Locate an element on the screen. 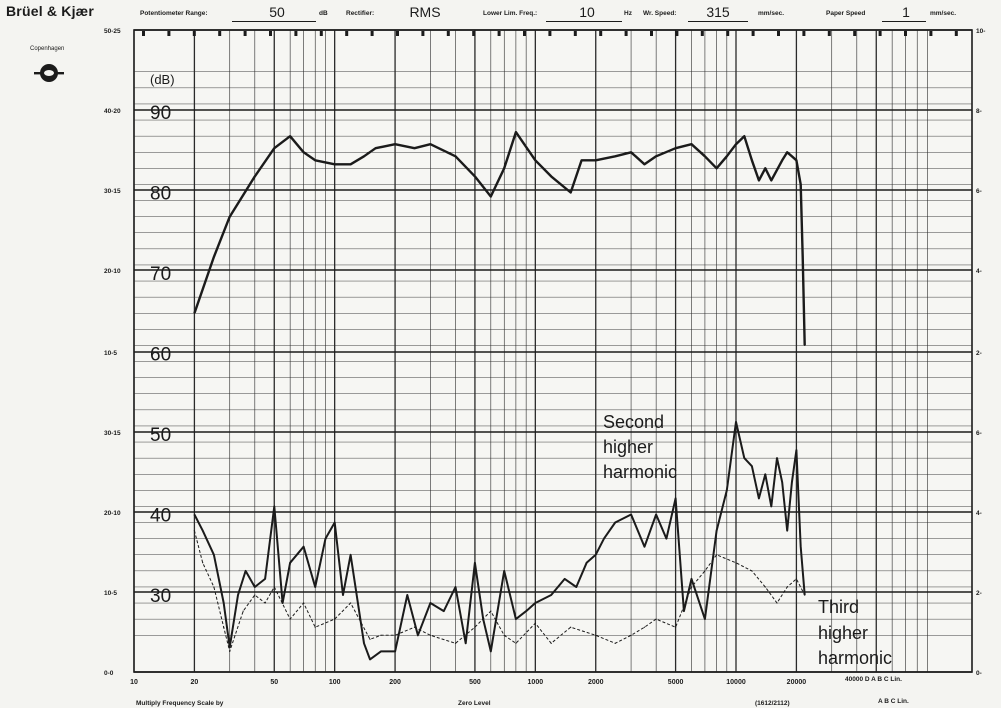 The image size is (1001, 708). potentiometer-unit: dB is located at coordinates (323, 13).